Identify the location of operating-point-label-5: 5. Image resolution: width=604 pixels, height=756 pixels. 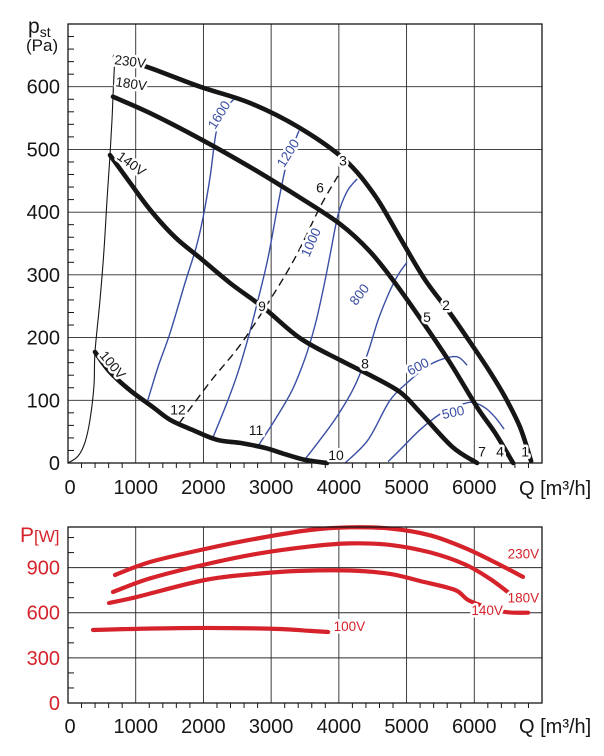
(427, 317).